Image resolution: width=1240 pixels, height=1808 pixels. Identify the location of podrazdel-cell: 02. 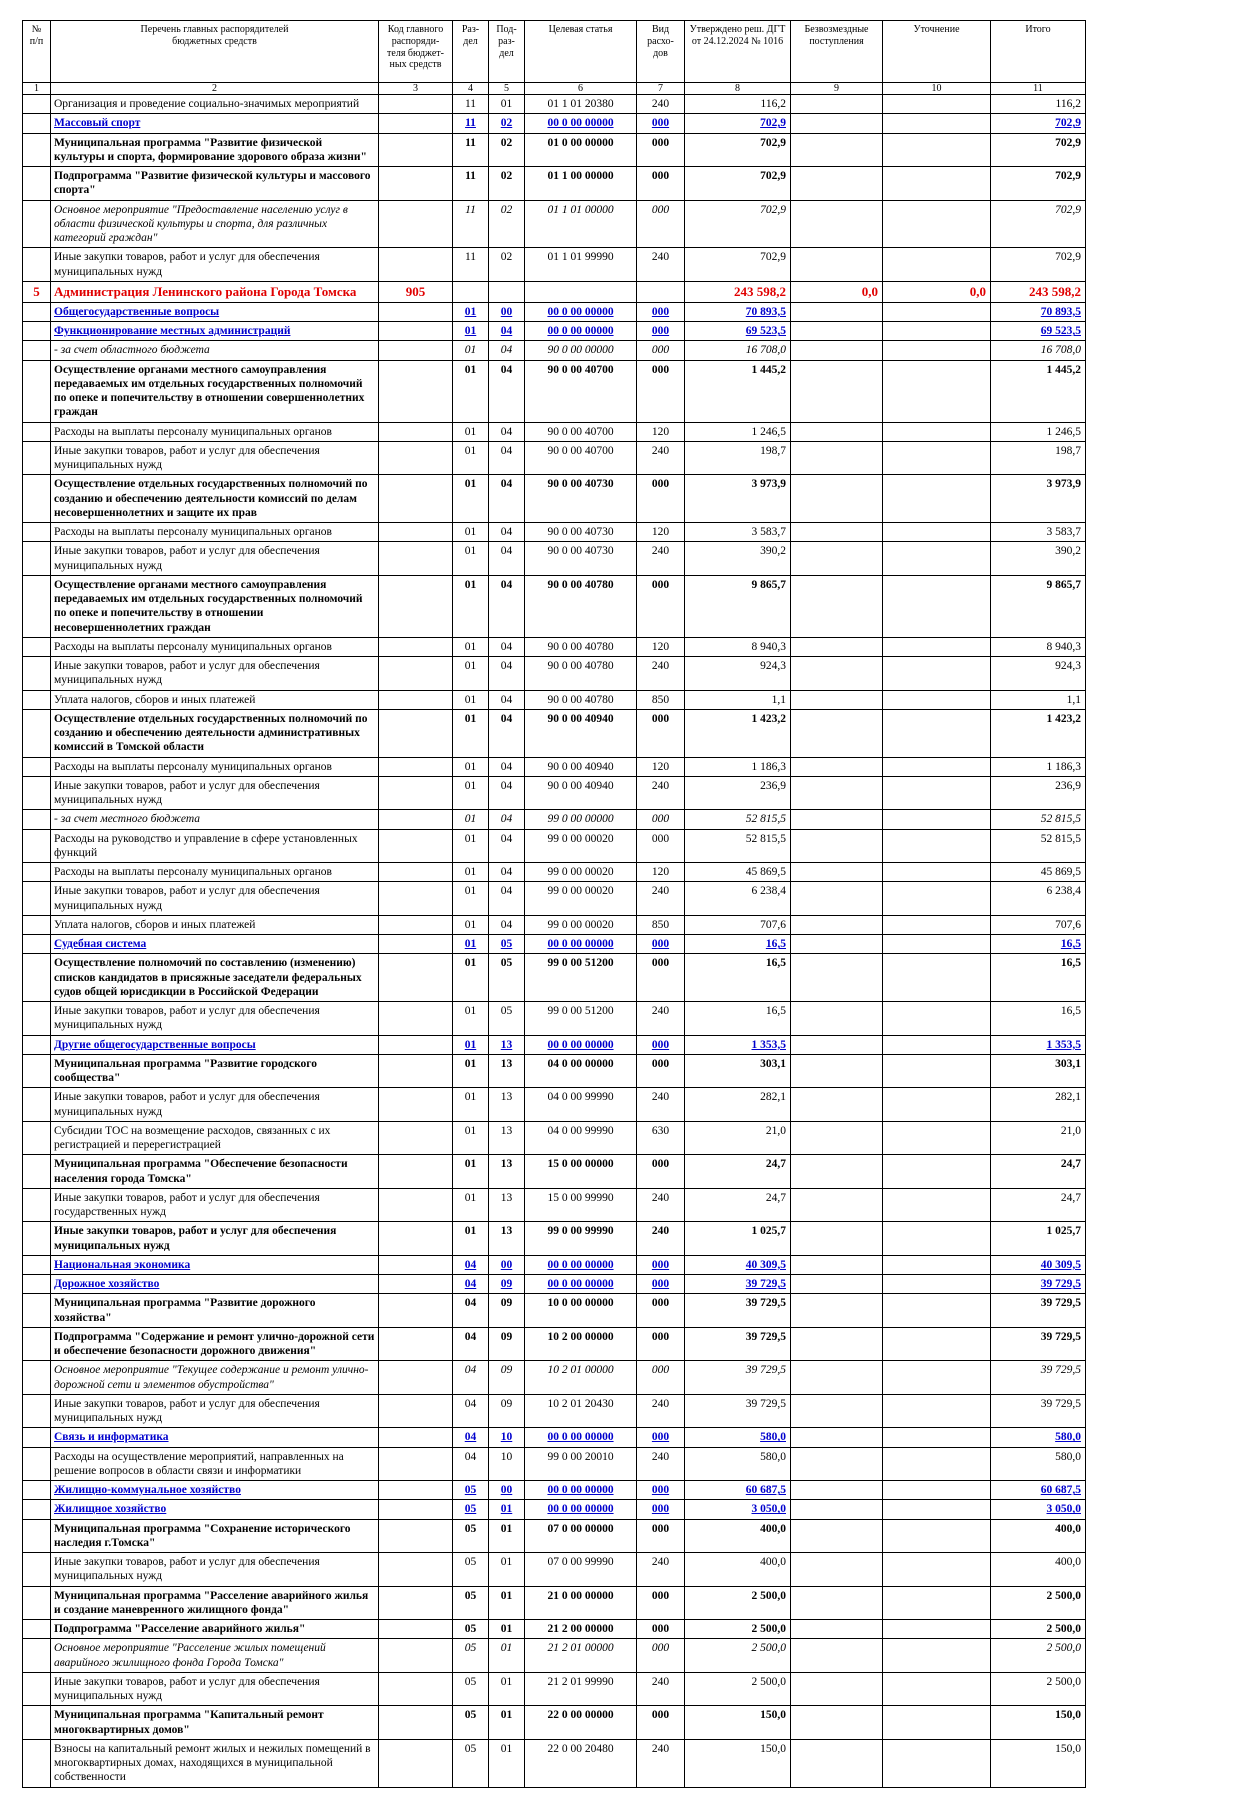
(506, 123).